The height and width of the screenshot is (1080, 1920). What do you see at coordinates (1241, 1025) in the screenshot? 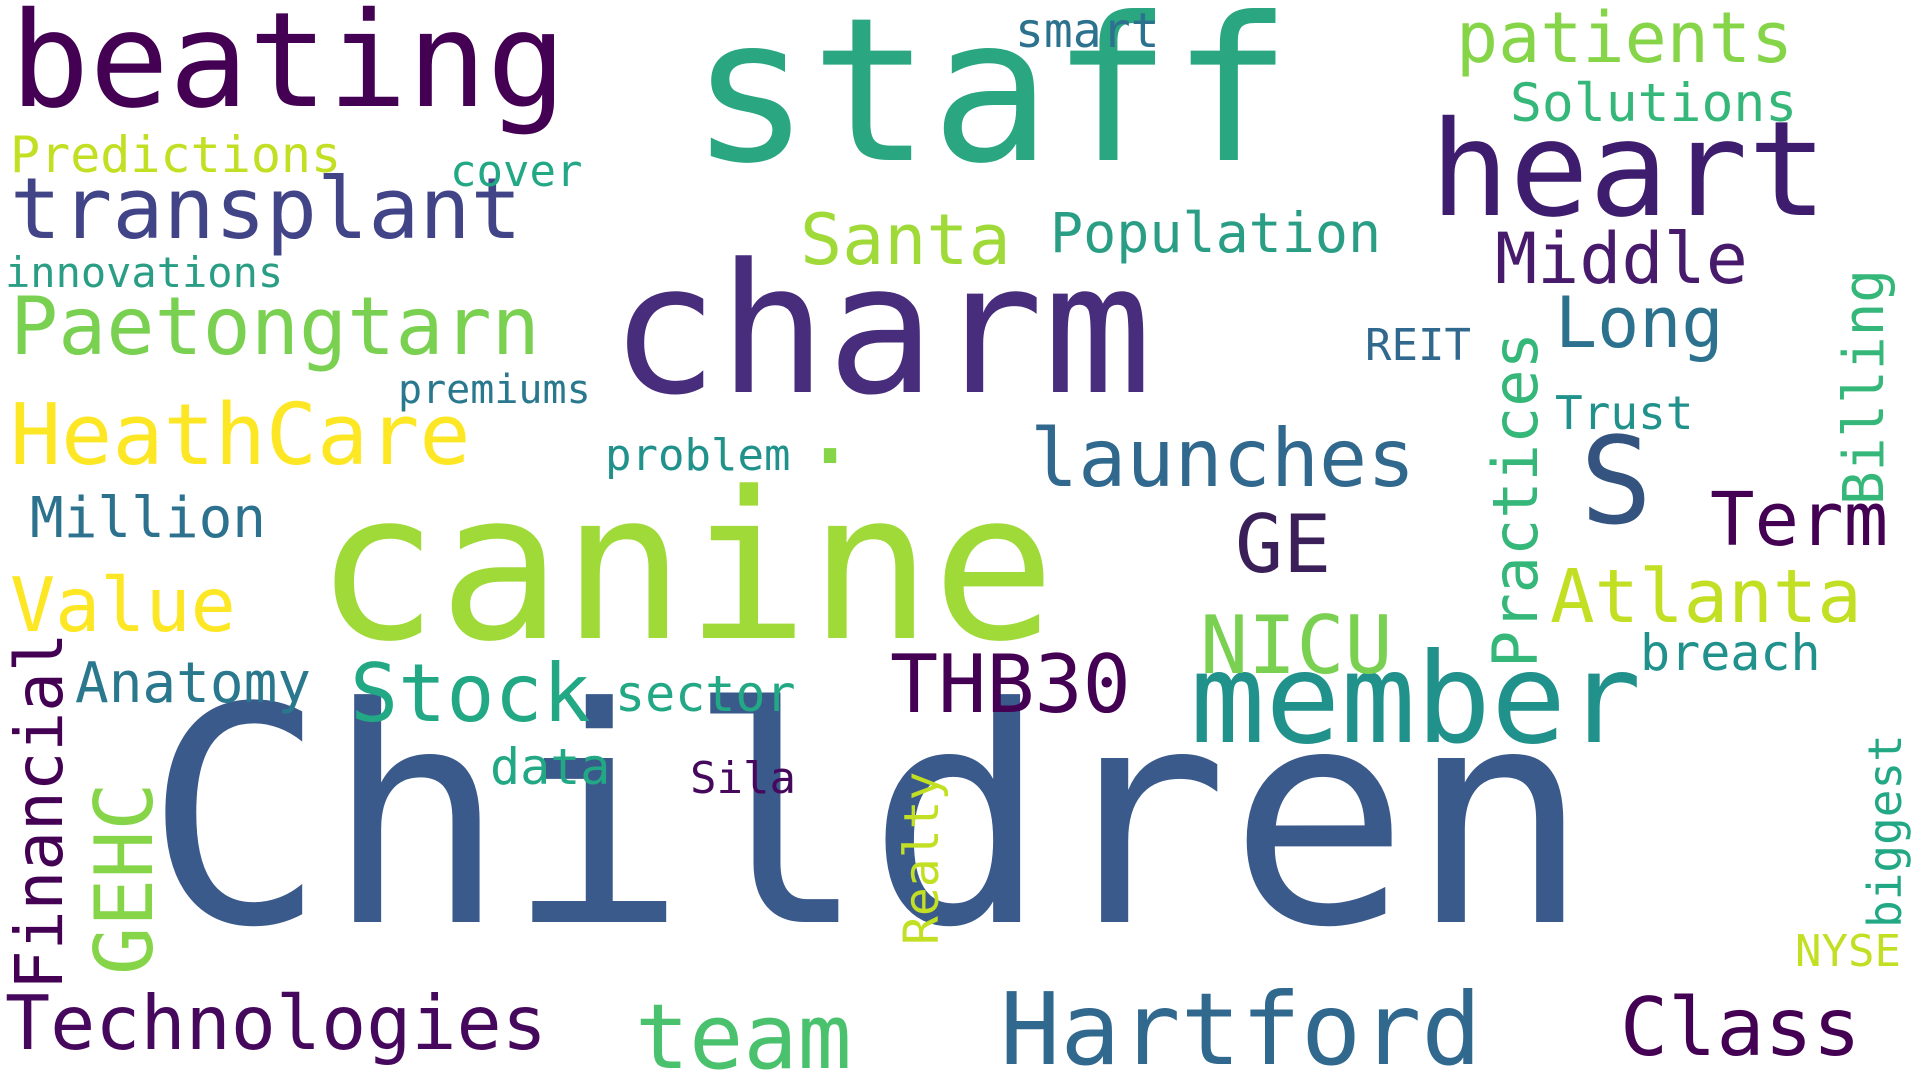
I see `word-hartford: Hartford` at bounding box center [1241, 1025].